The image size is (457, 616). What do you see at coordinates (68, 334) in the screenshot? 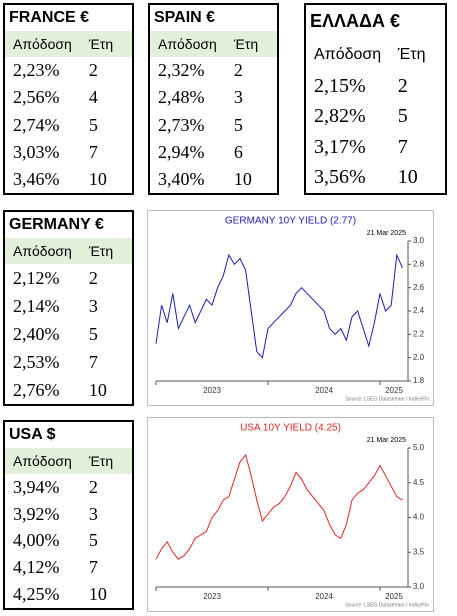
I see `table-row: 2,40% 5` at bounding box center [68, 334].